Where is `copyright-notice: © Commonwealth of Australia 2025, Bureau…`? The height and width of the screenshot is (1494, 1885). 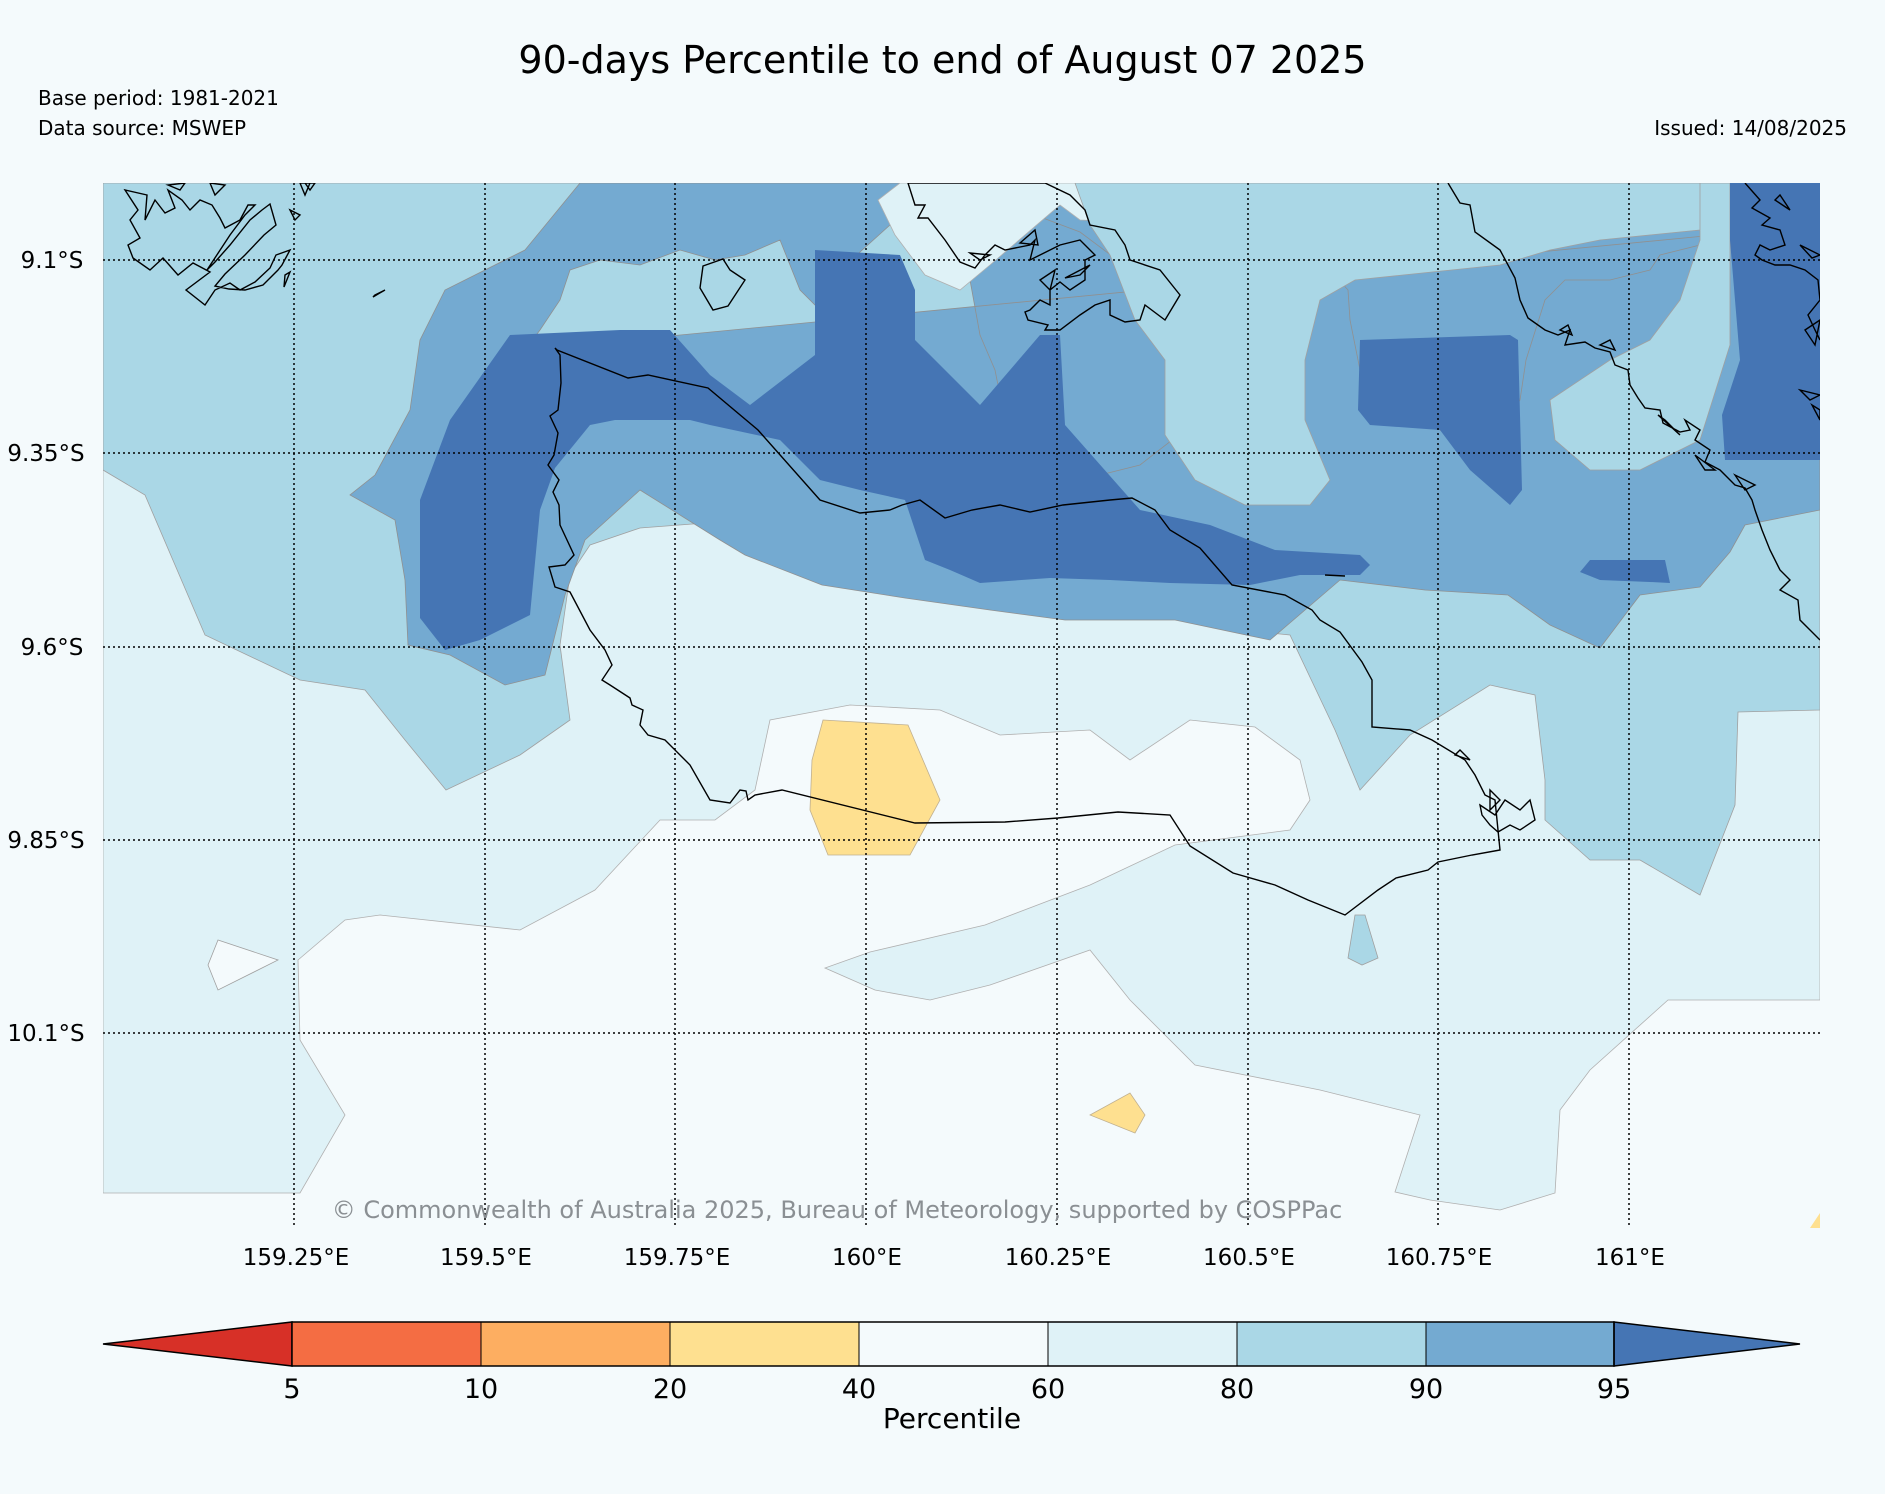 copyright-notice: © Commonwealth of Australia 2025, Bureau… is located at coordinates (837, 1210).